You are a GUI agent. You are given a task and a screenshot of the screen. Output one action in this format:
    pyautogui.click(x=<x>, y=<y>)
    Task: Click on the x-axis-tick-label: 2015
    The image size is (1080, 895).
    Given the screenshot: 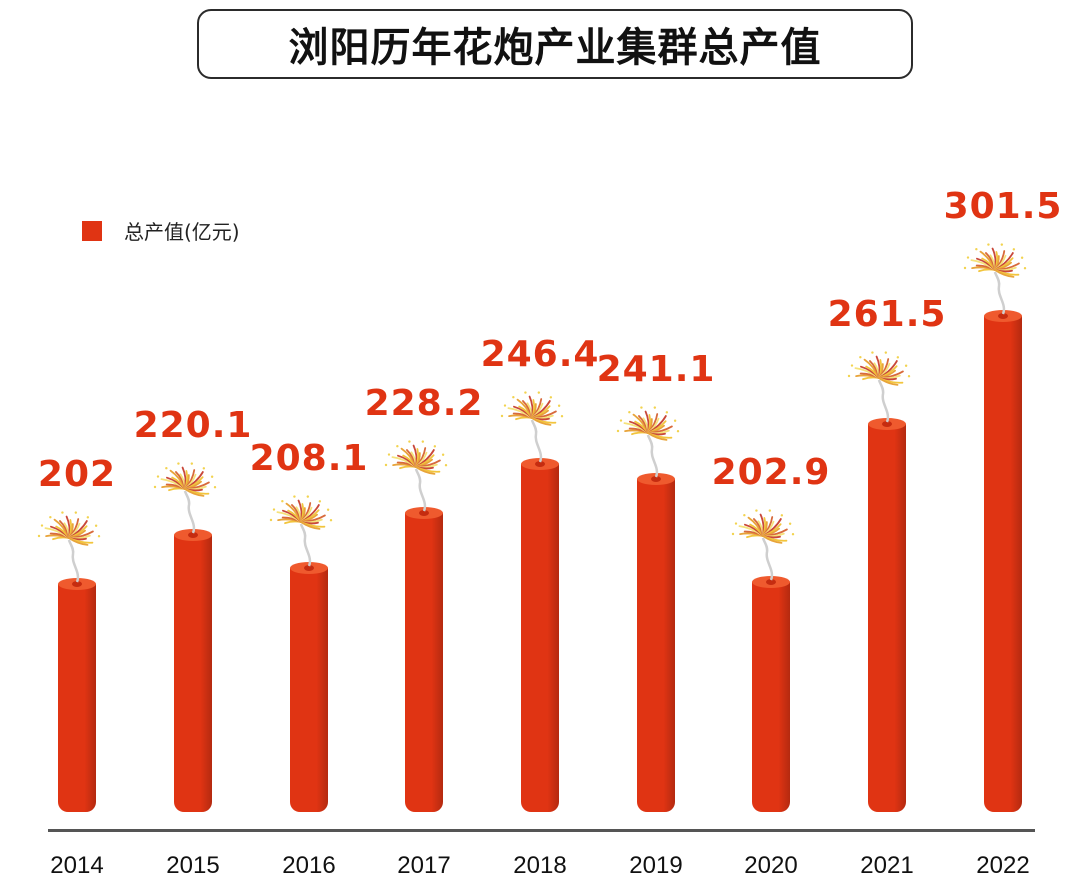 What is the action you would take?
    pyautogui.click(x=193, y=865)
    